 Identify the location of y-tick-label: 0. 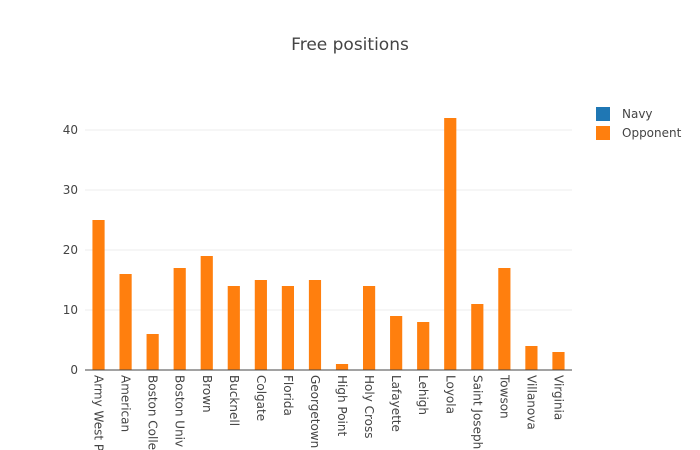
(74, 370).